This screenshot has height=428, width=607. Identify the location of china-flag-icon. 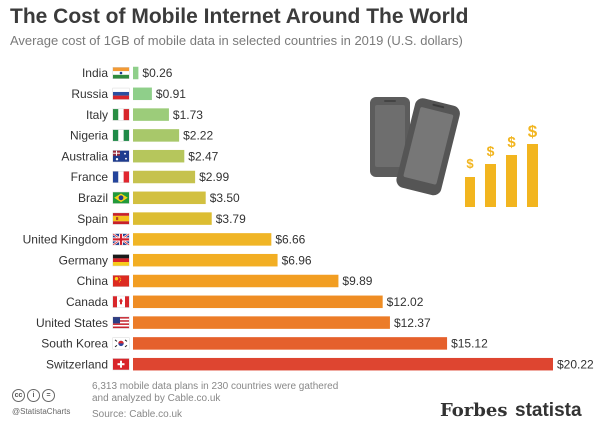
(121, 281).